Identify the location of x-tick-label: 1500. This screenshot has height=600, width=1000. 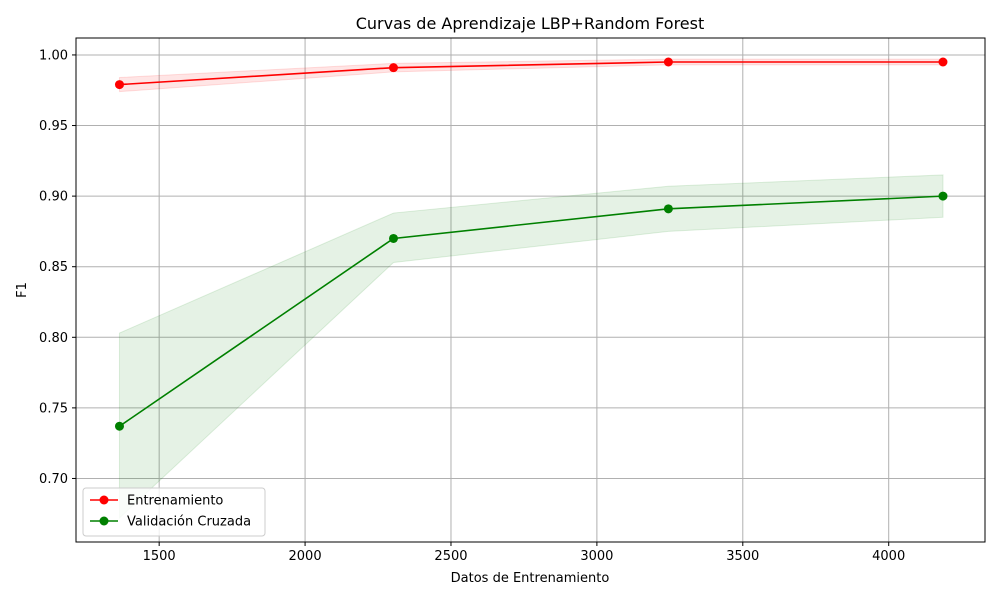
(159, 556).